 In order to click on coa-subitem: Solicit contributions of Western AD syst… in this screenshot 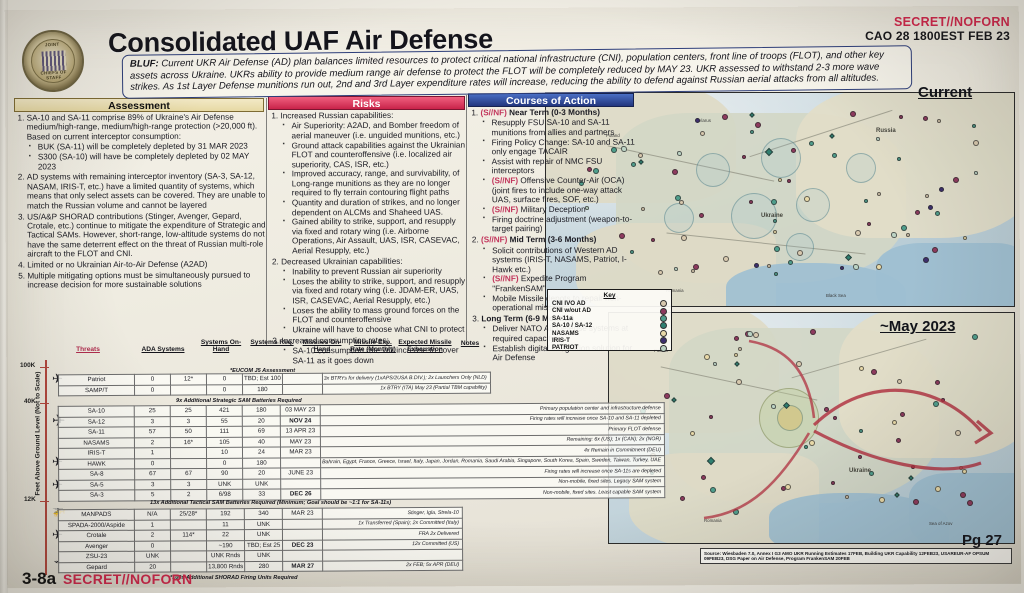, I will do `click(565, 259)`.